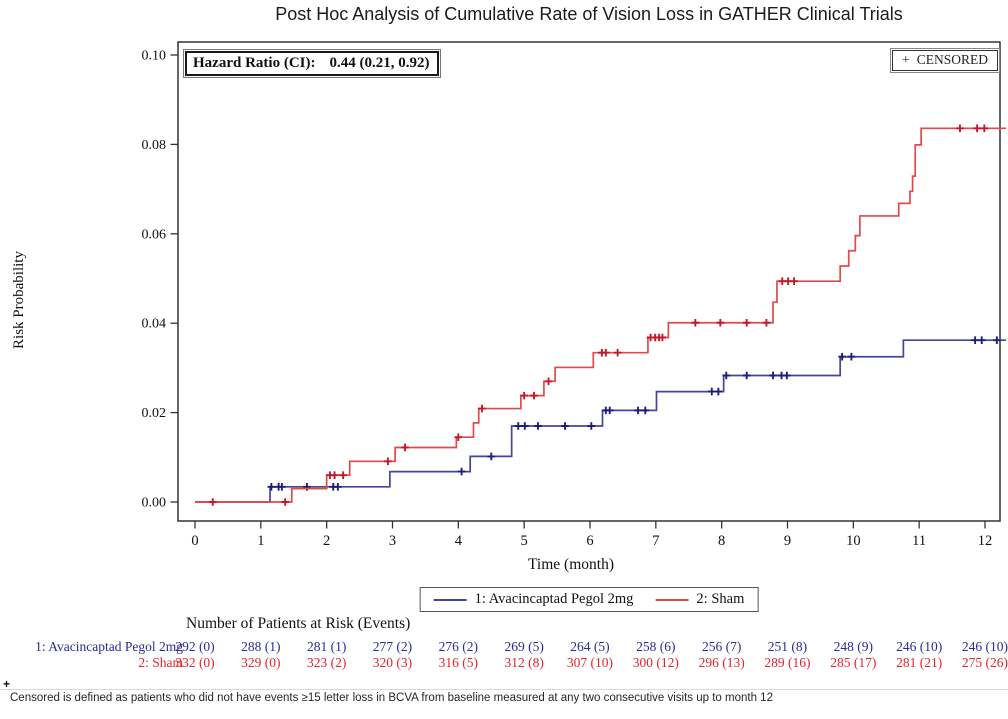 Image resolution: width=1008 pixels, height=719 pixels. Describe the element at coordinates (326, 541) in the screenshot. I see `x-tick-label: 2` at that location.